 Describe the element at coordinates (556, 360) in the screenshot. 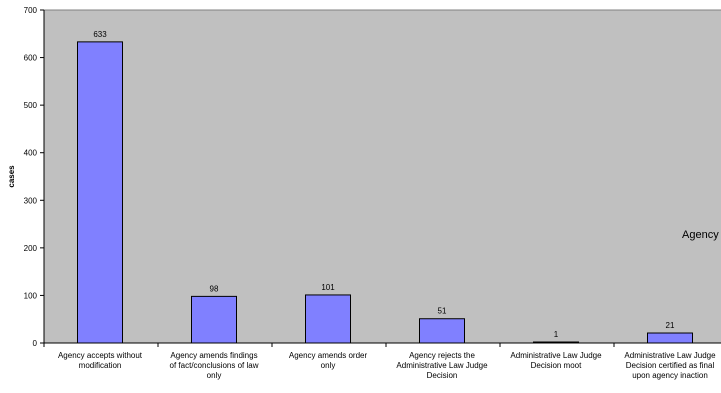

I see `category-label: Administrative Law Judge Decision moot` at that location.